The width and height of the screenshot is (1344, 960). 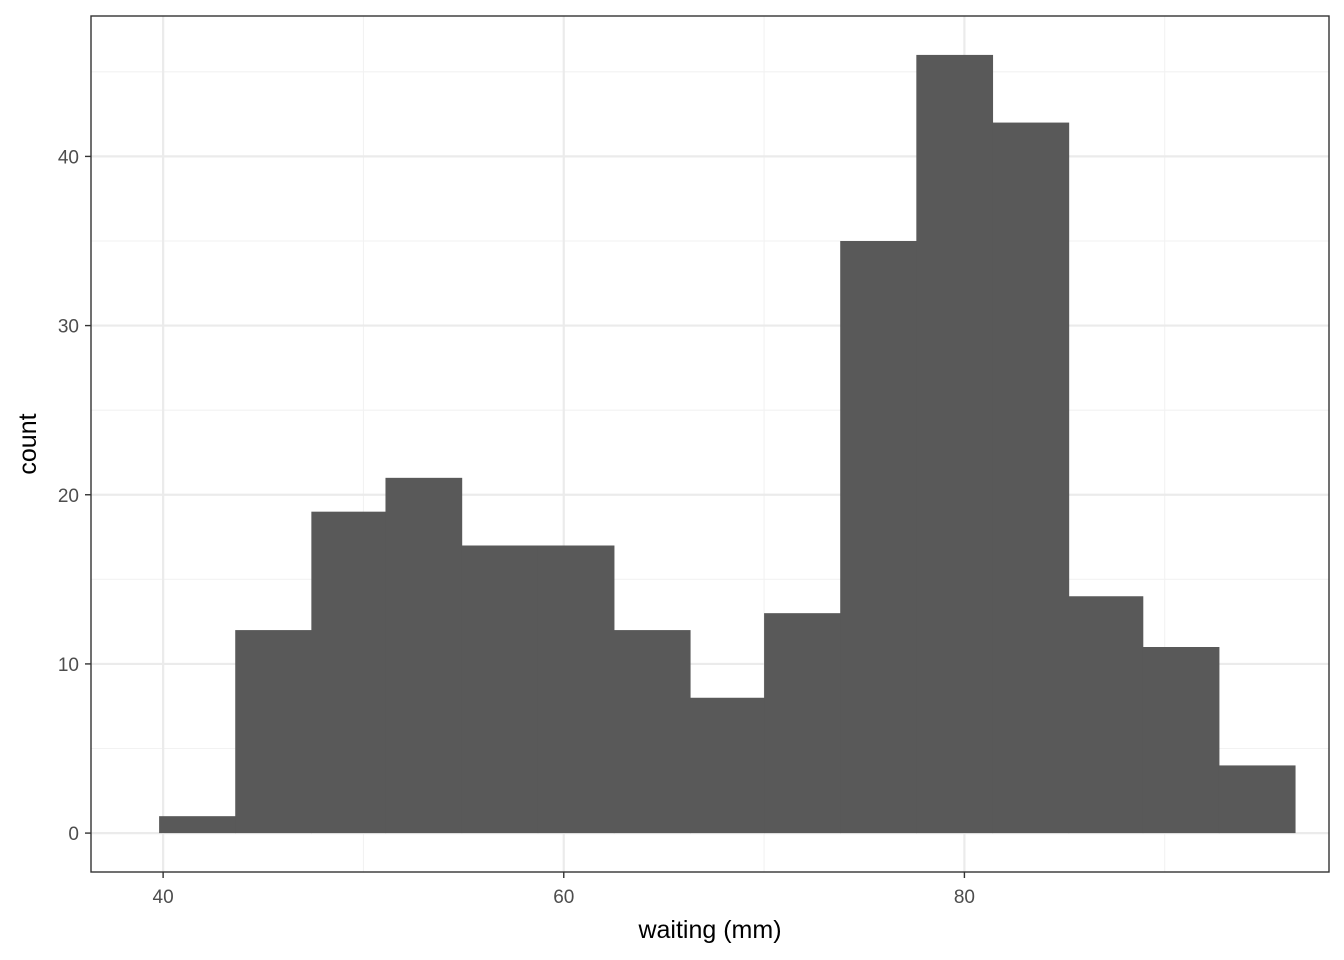 I want to click on y-tick-label: 30, so click(x=68, y=327).